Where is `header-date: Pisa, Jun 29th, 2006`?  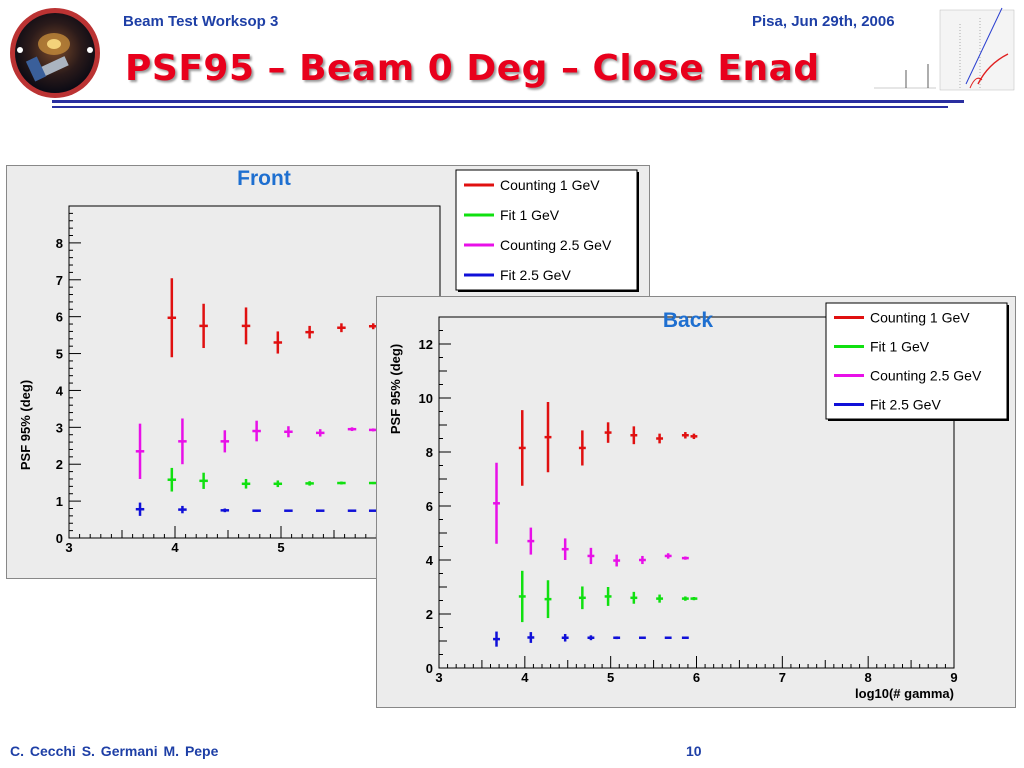
header-date: Pisa, Jun 29th, 2006 is located at coordinates (823, 21).